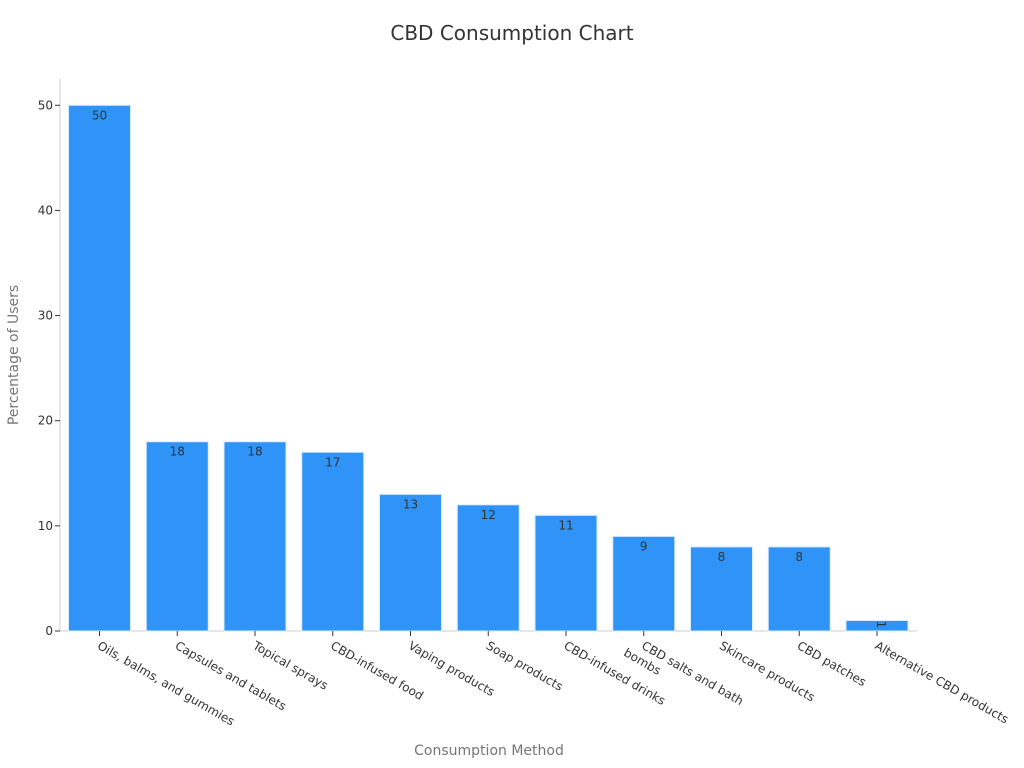  I want to click on y-axis-title: Percentage of Users, so click(14, 355).